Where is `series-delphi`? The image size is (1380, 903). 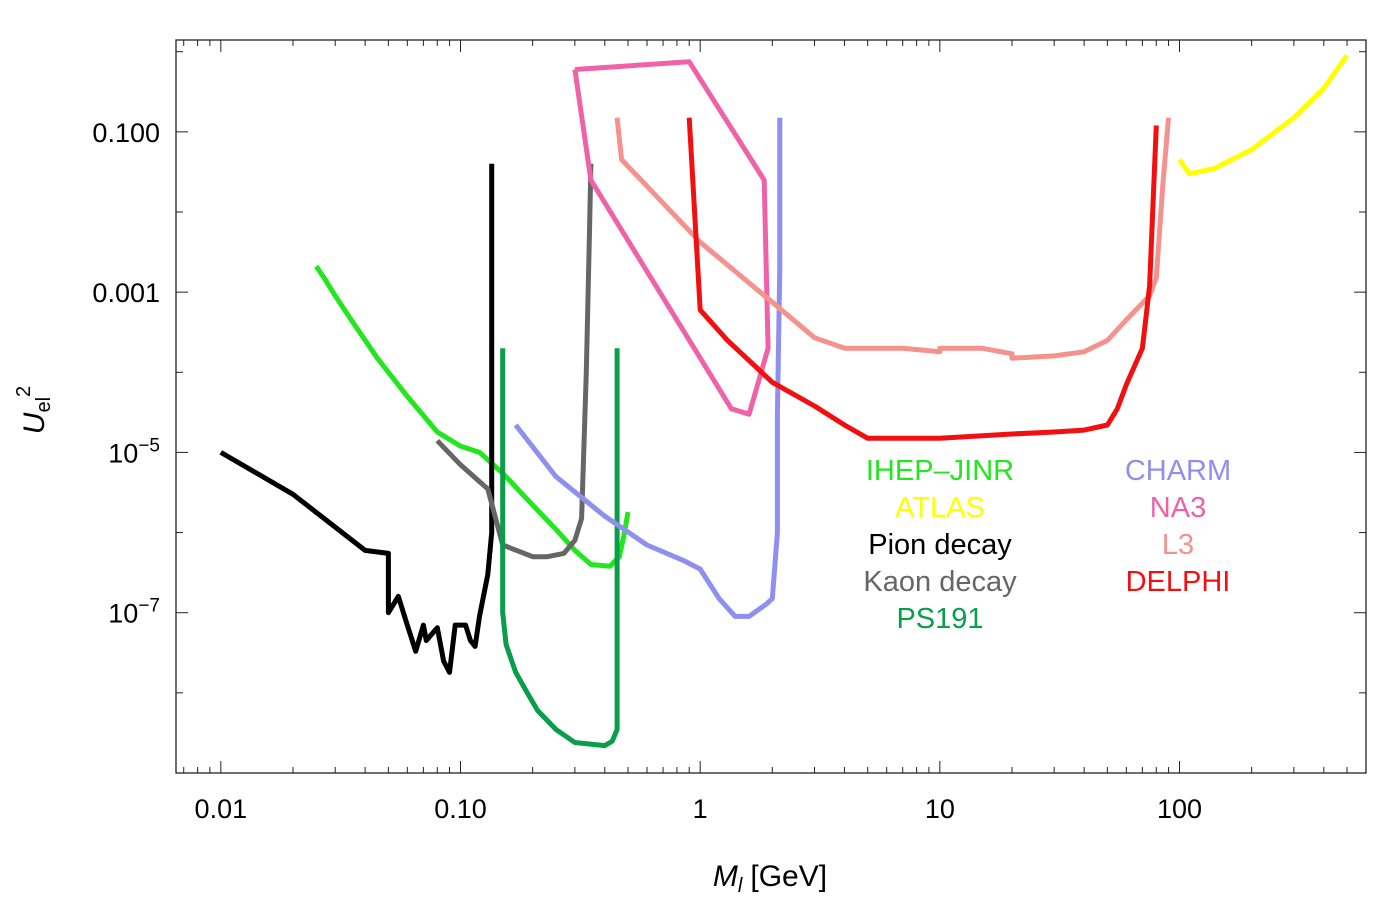
series-delphi is located at coordinates (922, 279).